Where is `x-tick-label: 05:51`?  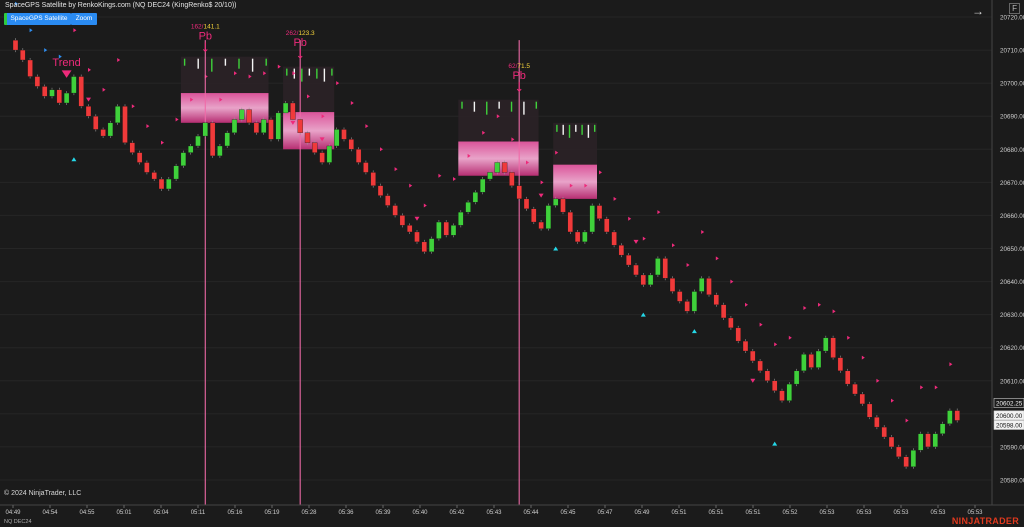
x-tick-label: 05:51 is located at coordinates (679, 513).